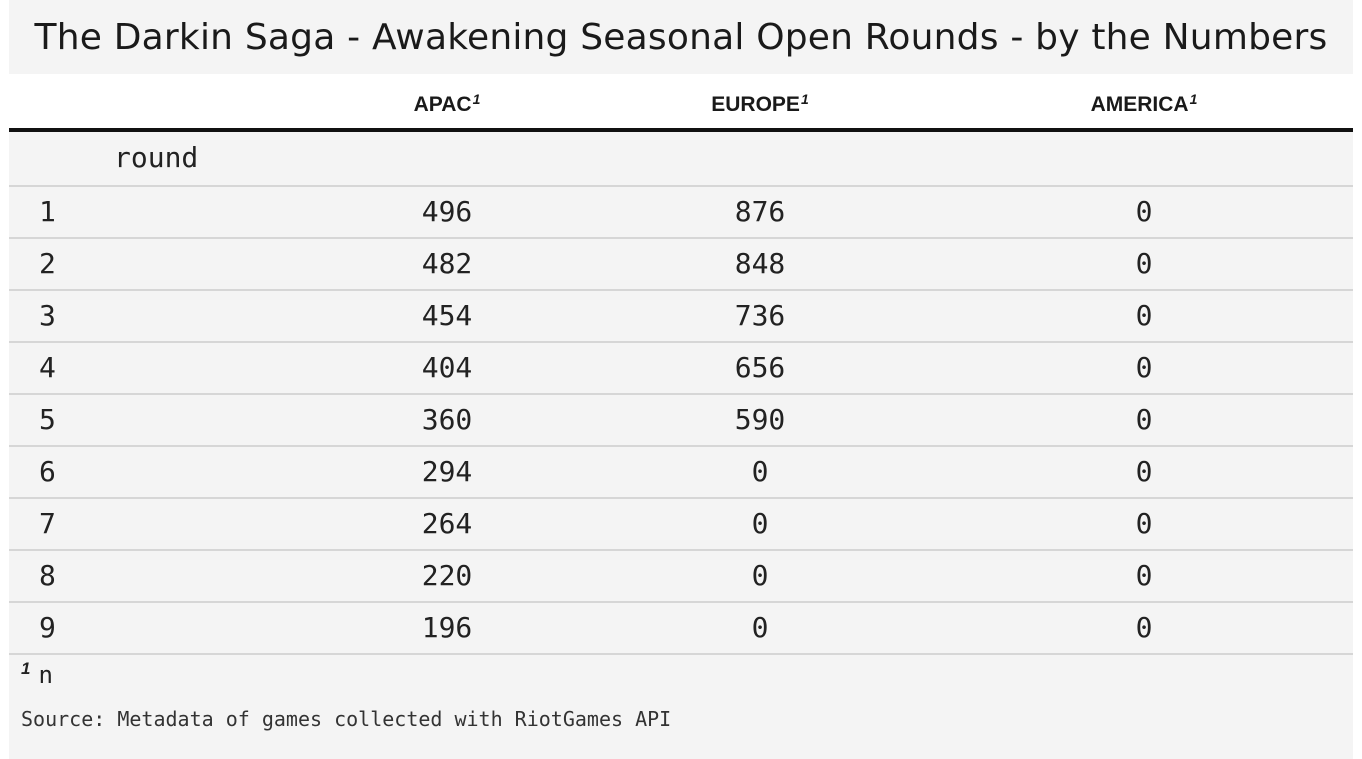  Describe the element at coordinates (804, 99) in the screenshot. I see `column-header-europe-footnote-mark: 1` at that location.